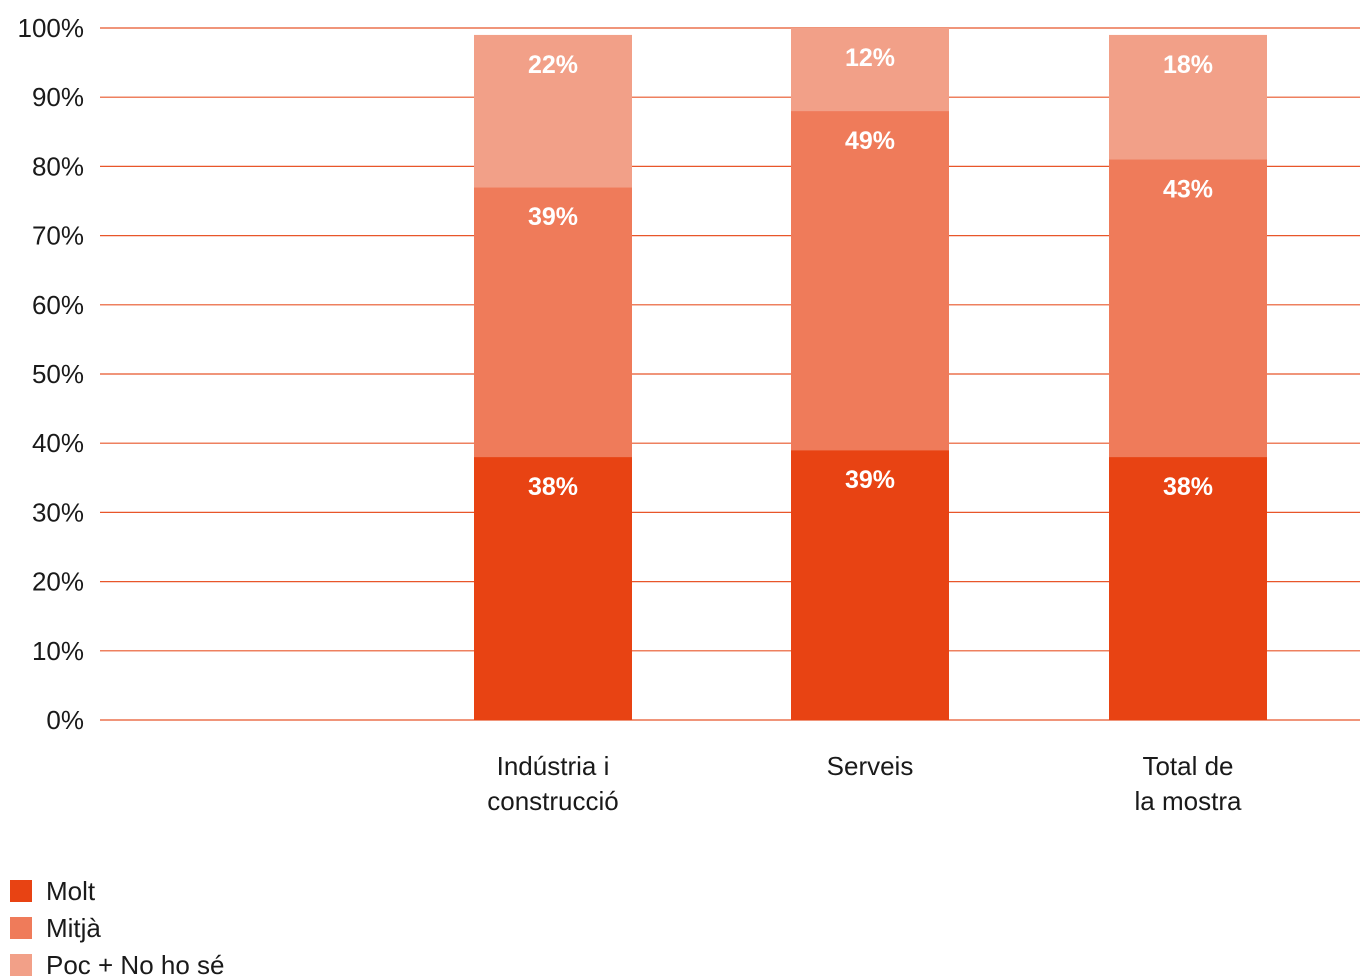 This screenshot has width=1360, height=976. I want to click on data-label: 43%, so click(1188, 189).